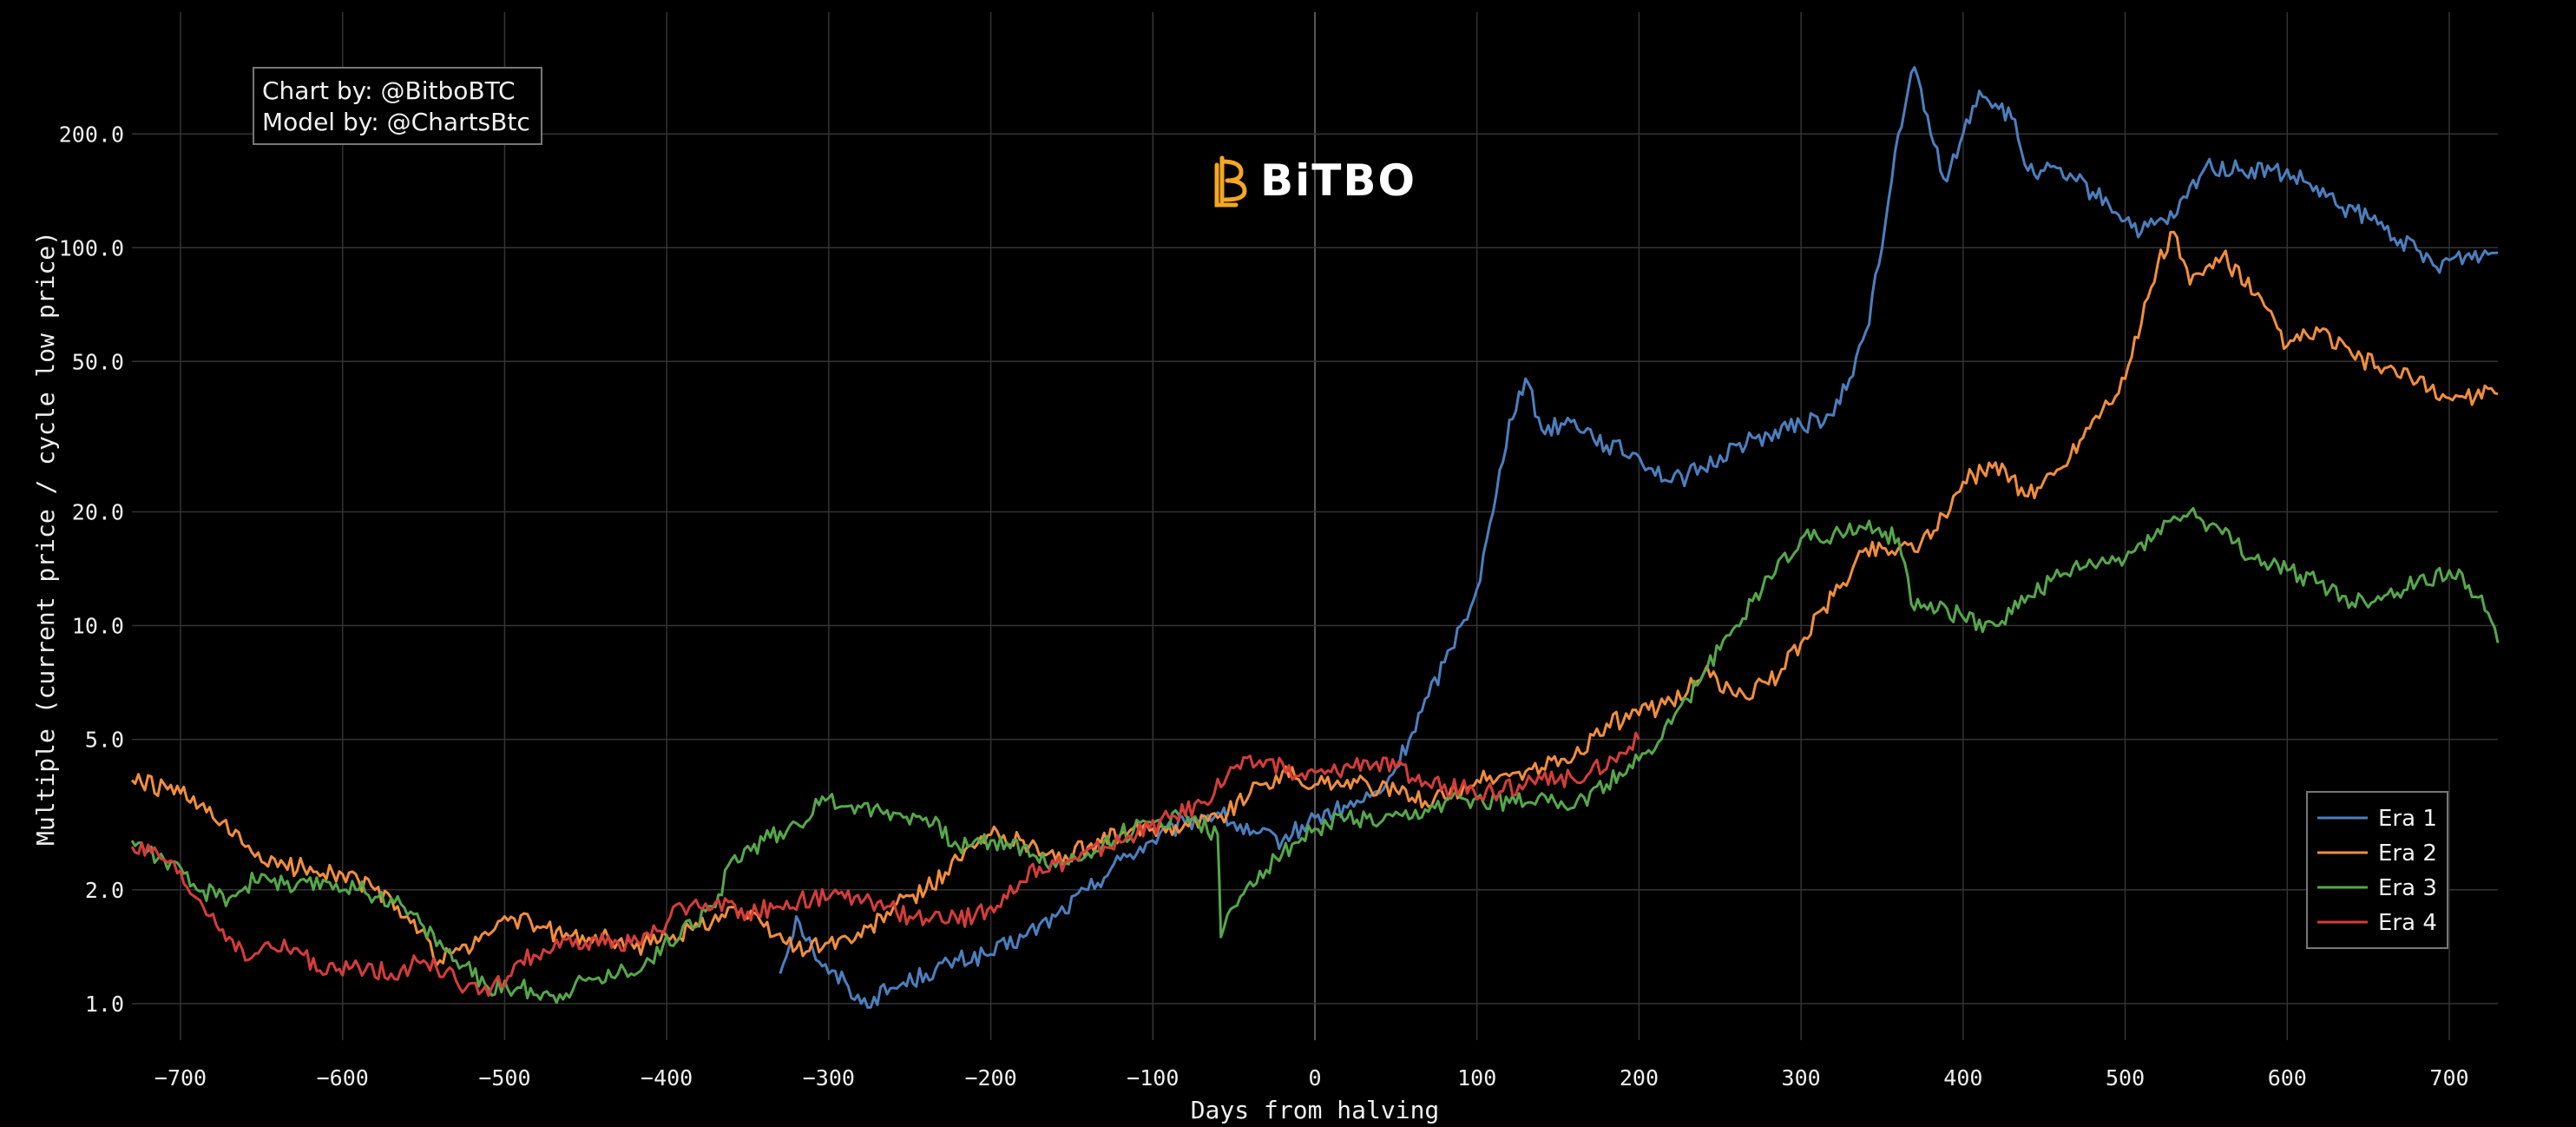 The height and width of the screenshot is (1127, 2576). I want to click on x-axis-title: Days from halving, so click(1316, 1110).